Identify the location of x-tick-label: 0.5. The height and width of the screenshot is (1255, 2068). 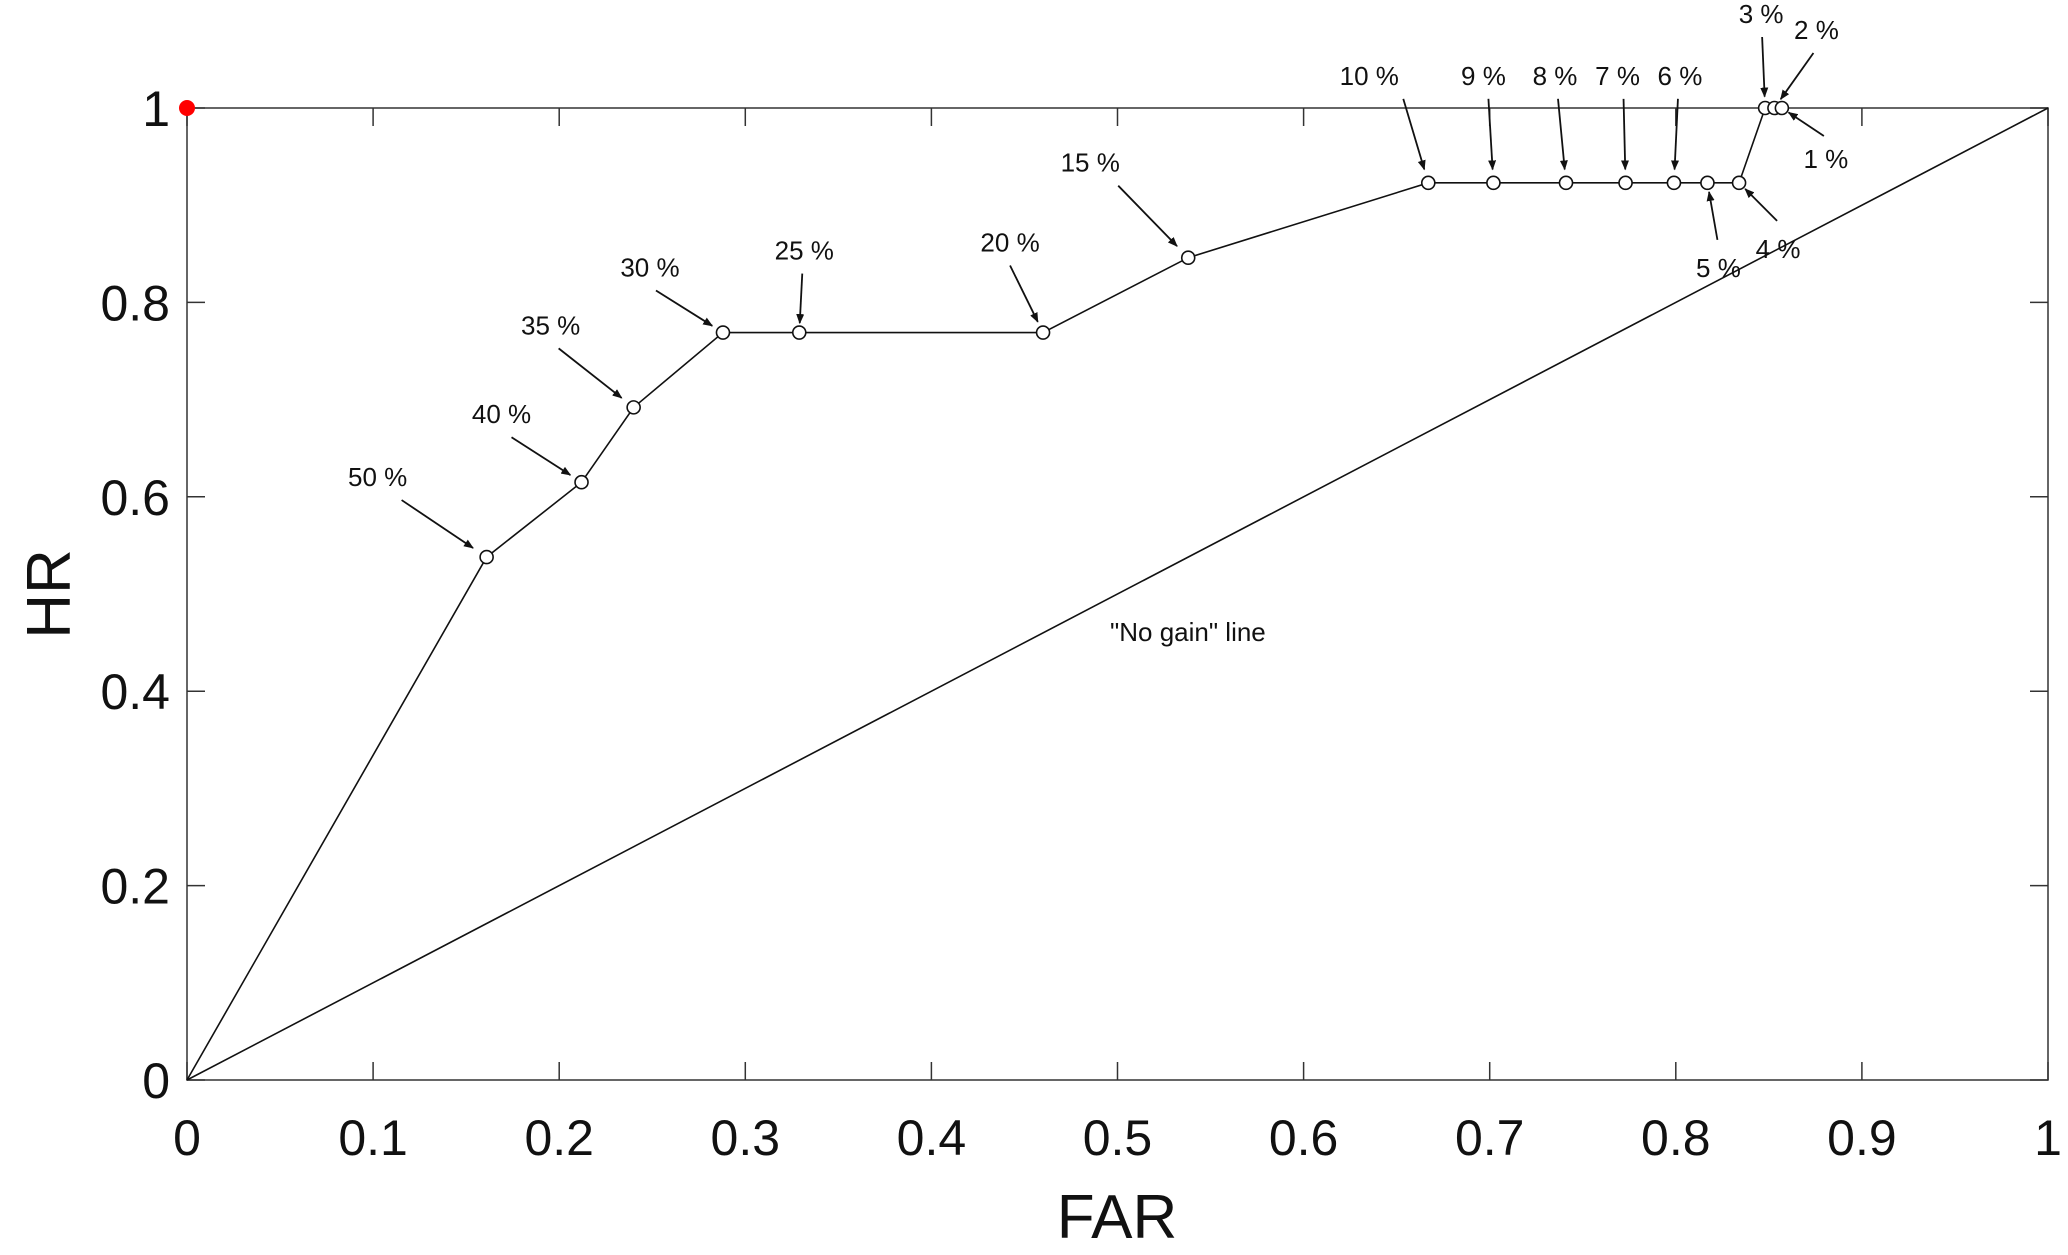
(1118, 1138).